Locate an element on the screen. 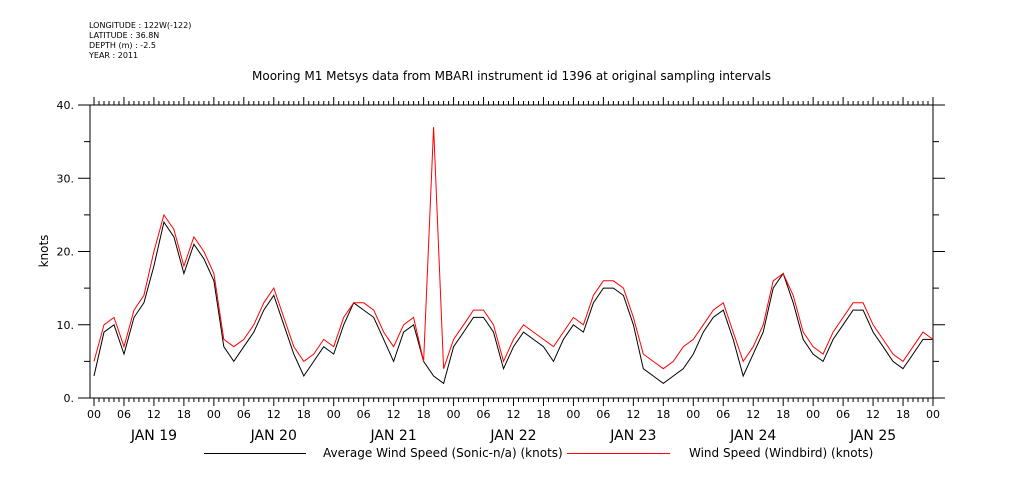  day-label: JAN 23 is located at coordinates (632, 436).